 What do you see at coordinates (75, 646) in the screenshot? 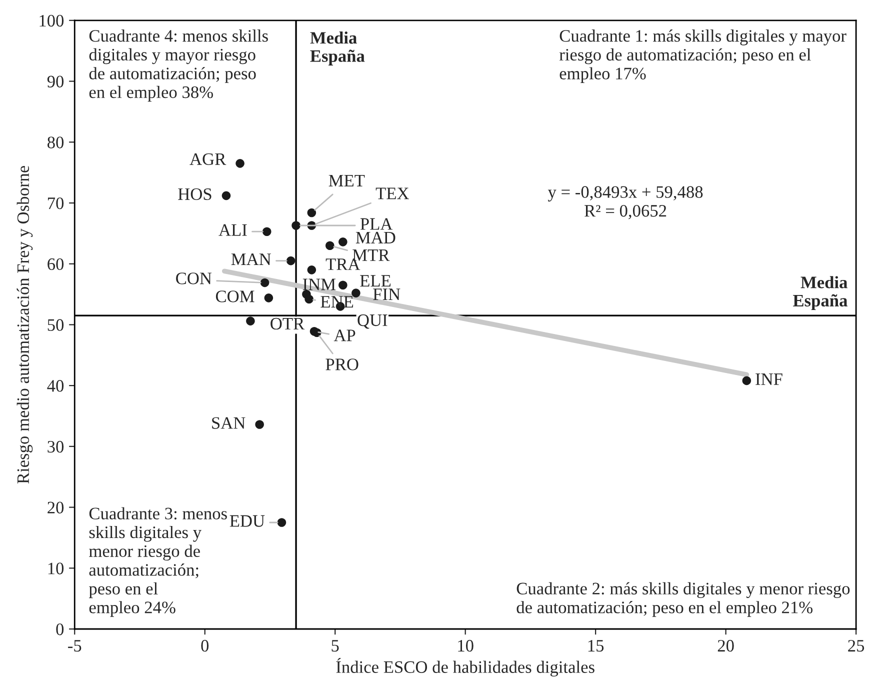
I see `x-tick-label: -5` at bounding box center [75, 646].